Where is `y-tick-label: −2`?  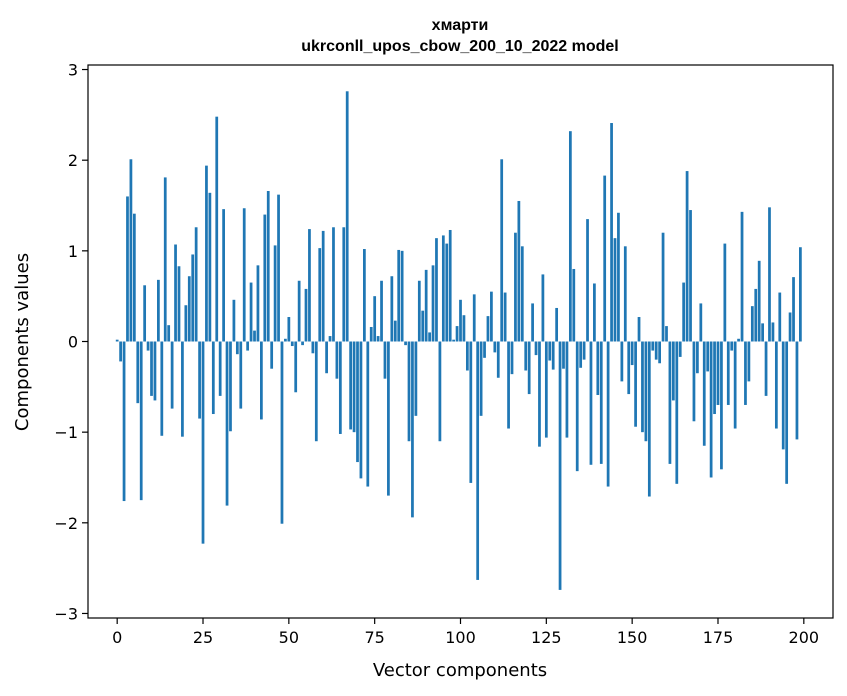
y-tick-label: −2 is located at coordinates (66, 523).